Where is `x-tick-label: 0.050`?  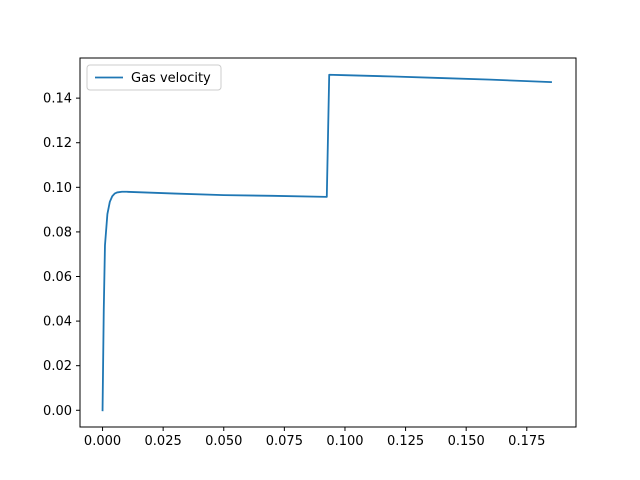 x-tick-label: 0.050 is located at coordinates (223, 441).